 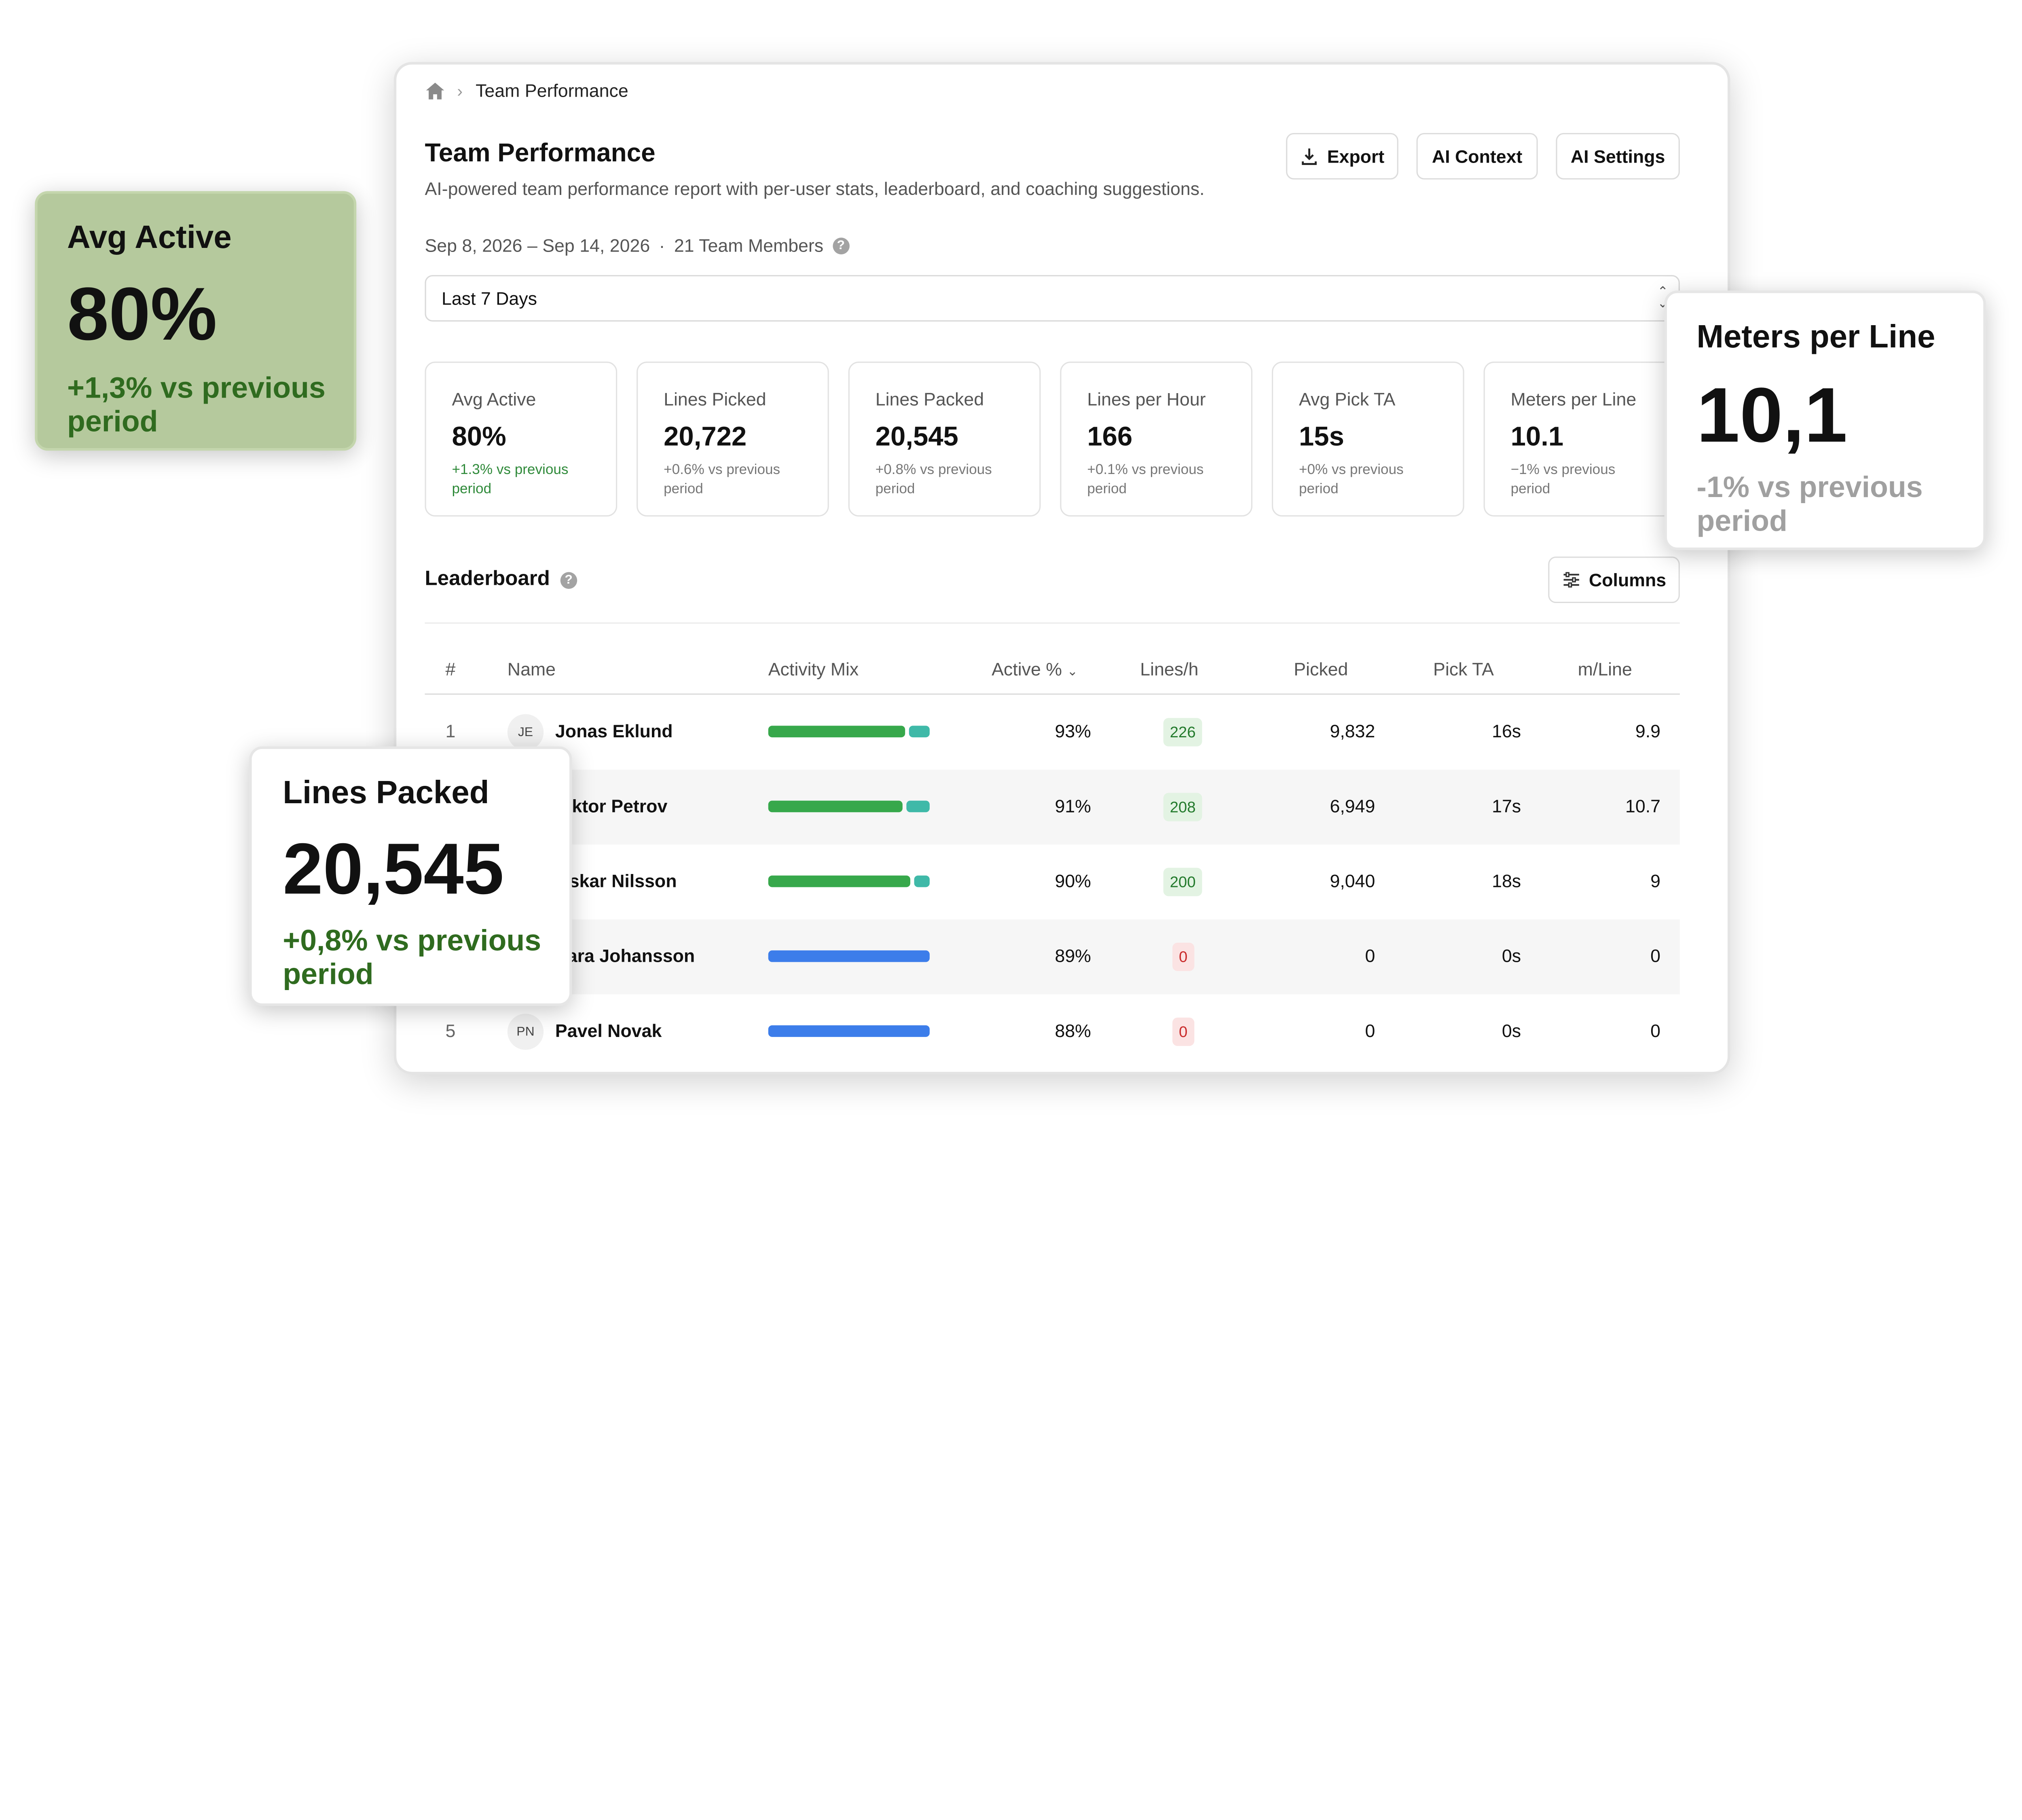 What do you see at coordinates (1052, 881) in the screenshot?
I see `table-row: 3 ON Oskar Nilsson 90% 200 9,040 18s 9` at bounding box center [1052, 881].